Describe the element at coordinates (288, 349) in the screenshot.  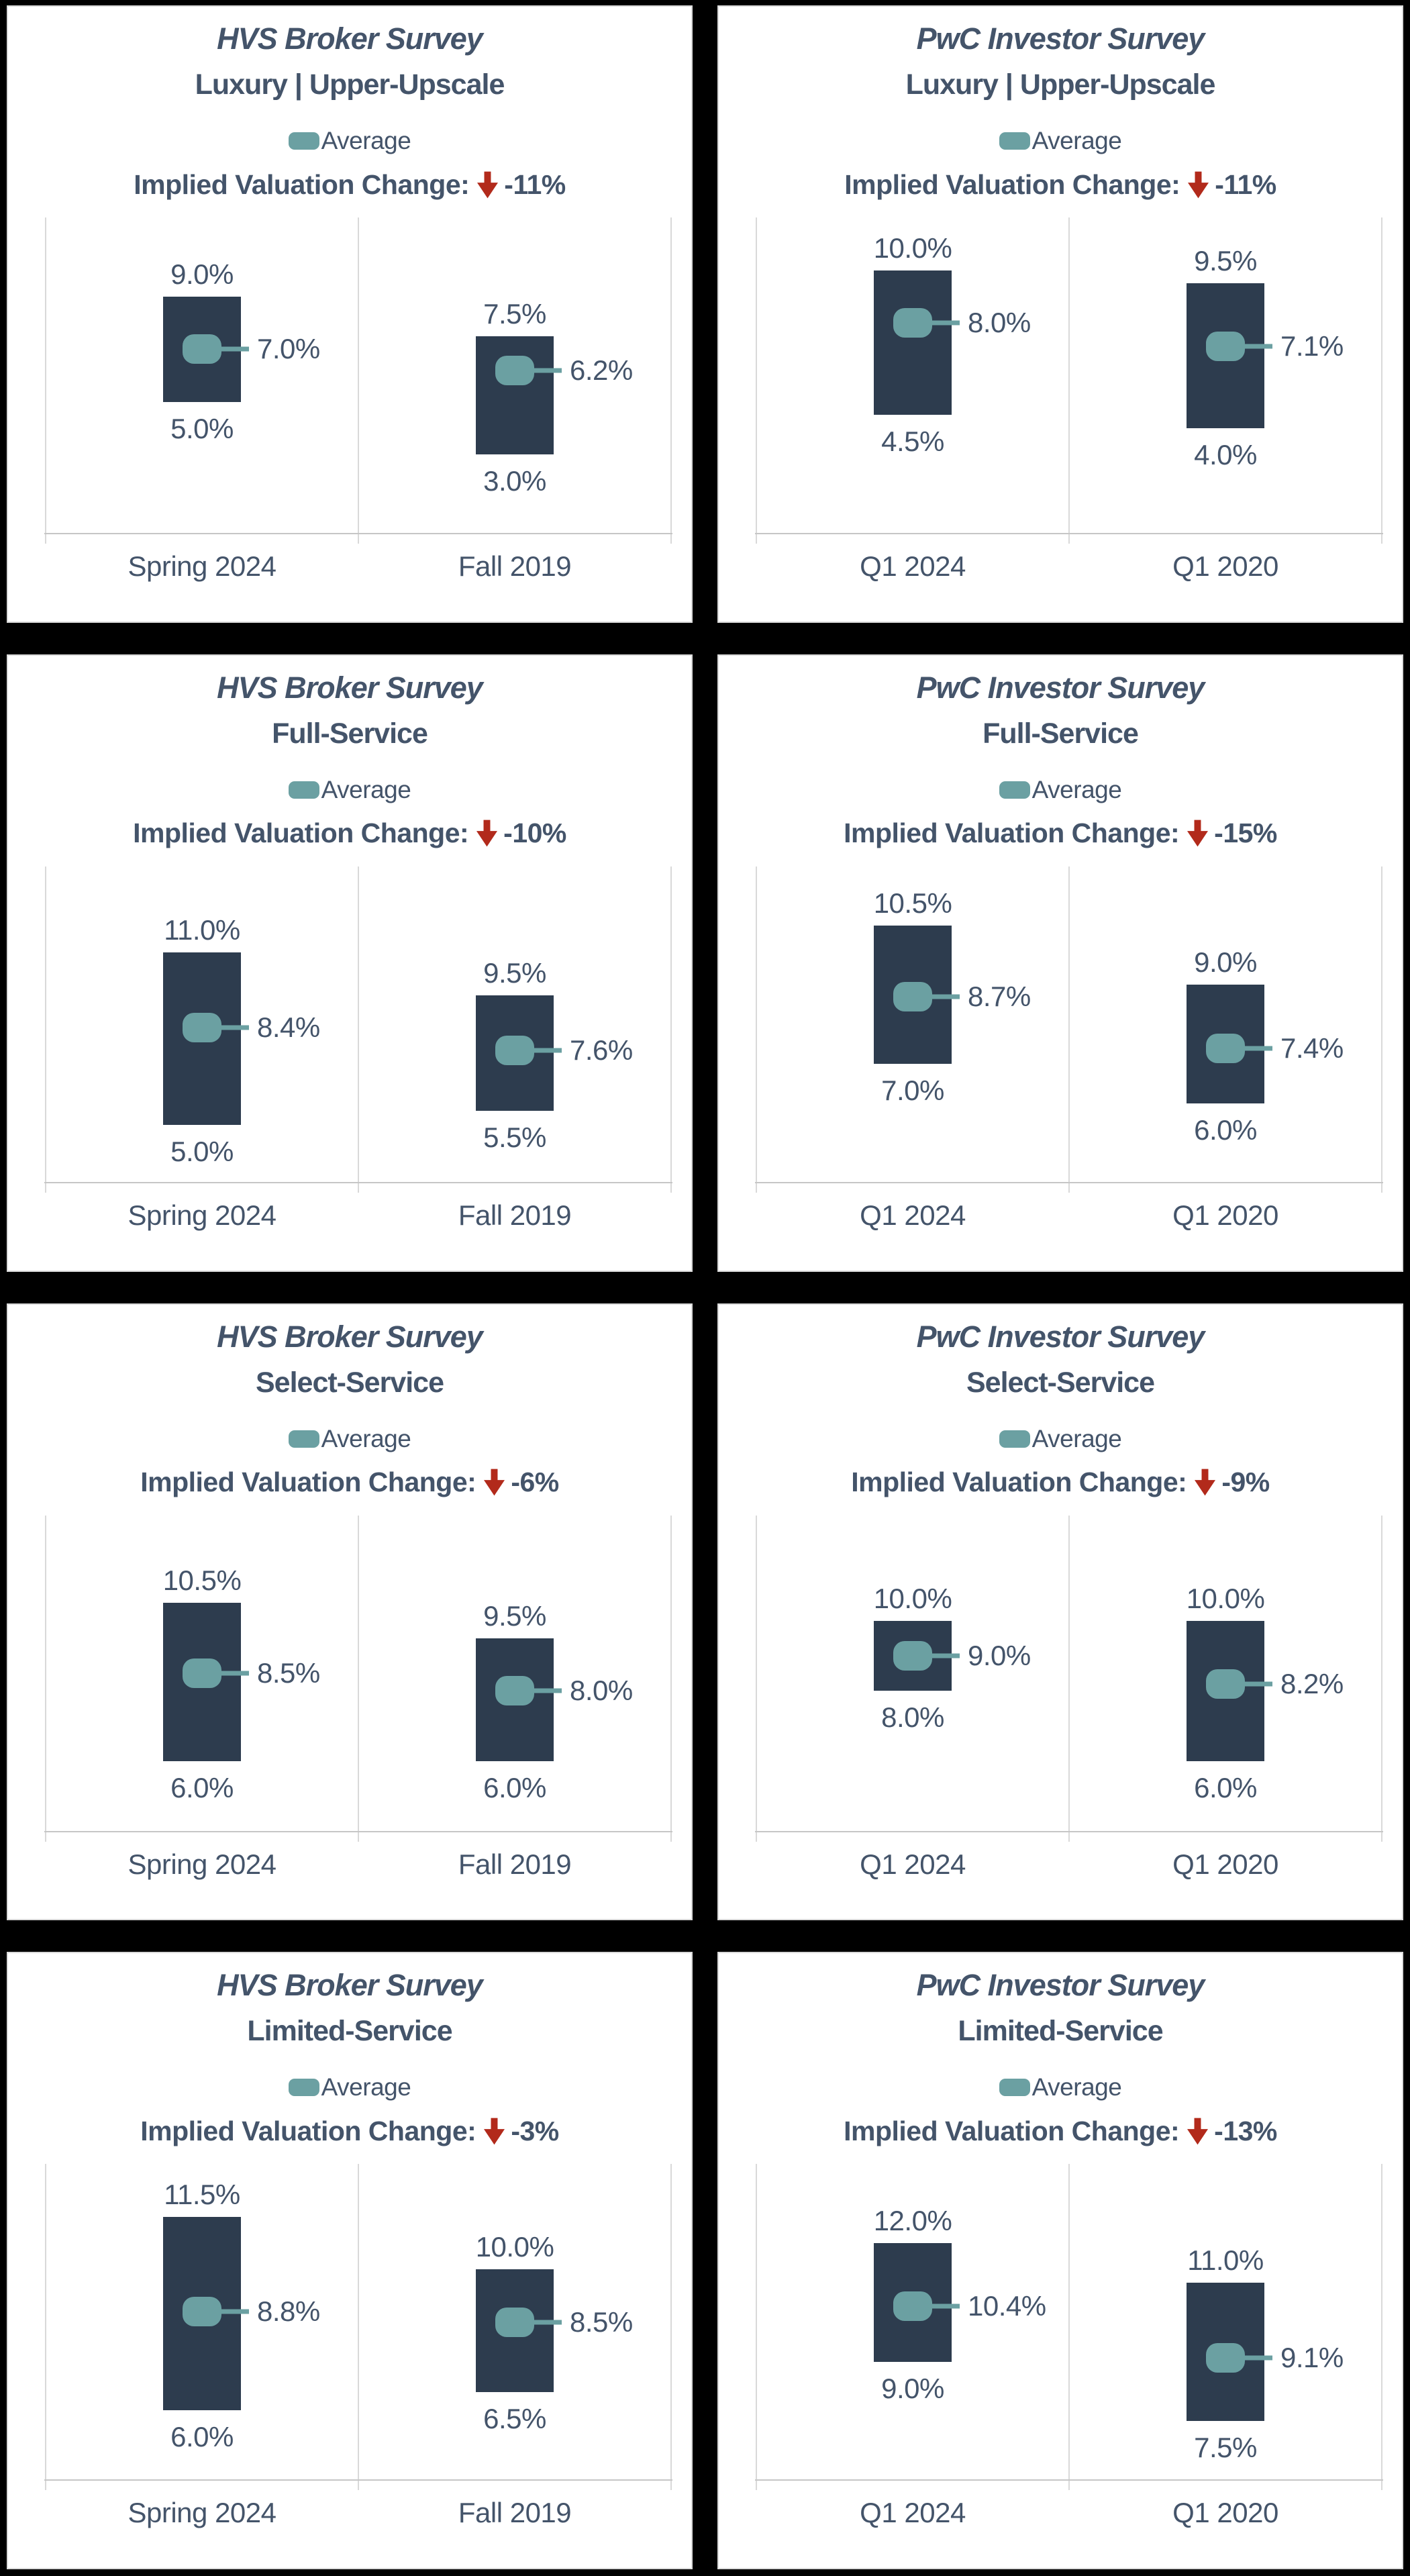
I see `average-value-label: 7.0%` at that location.